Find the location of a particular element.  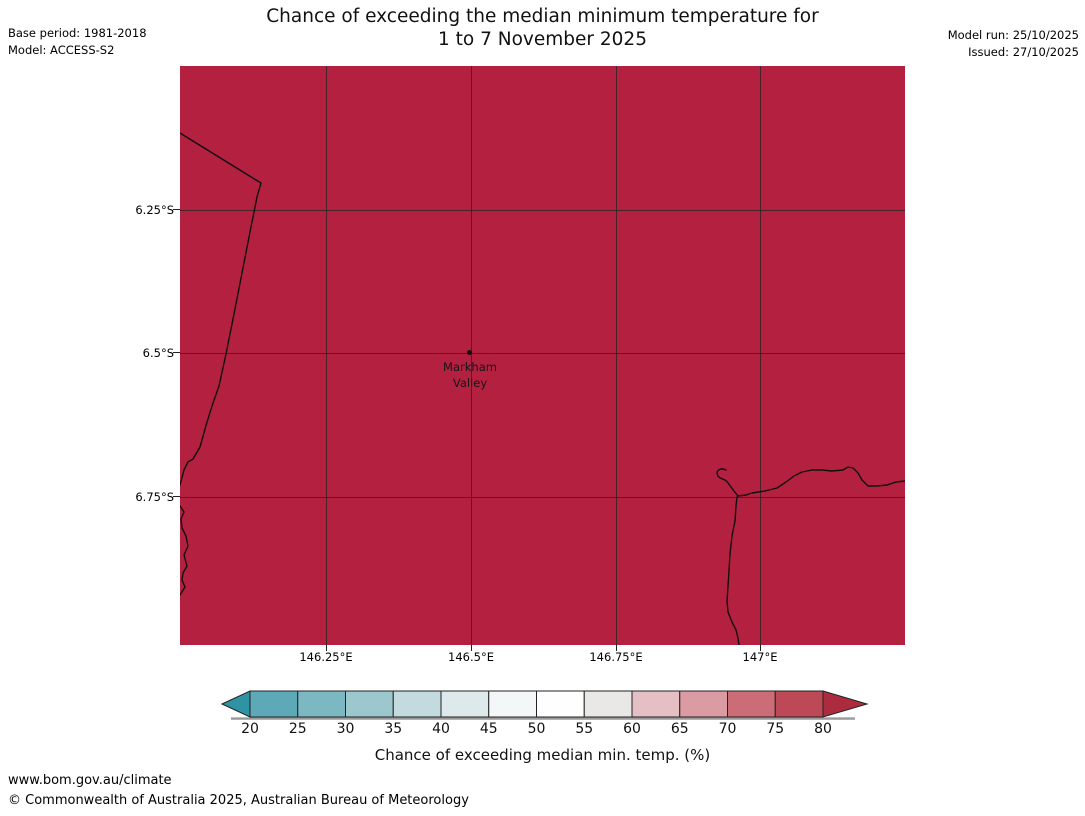

colorbar-left-arrow is located at coordinates (236, 704).